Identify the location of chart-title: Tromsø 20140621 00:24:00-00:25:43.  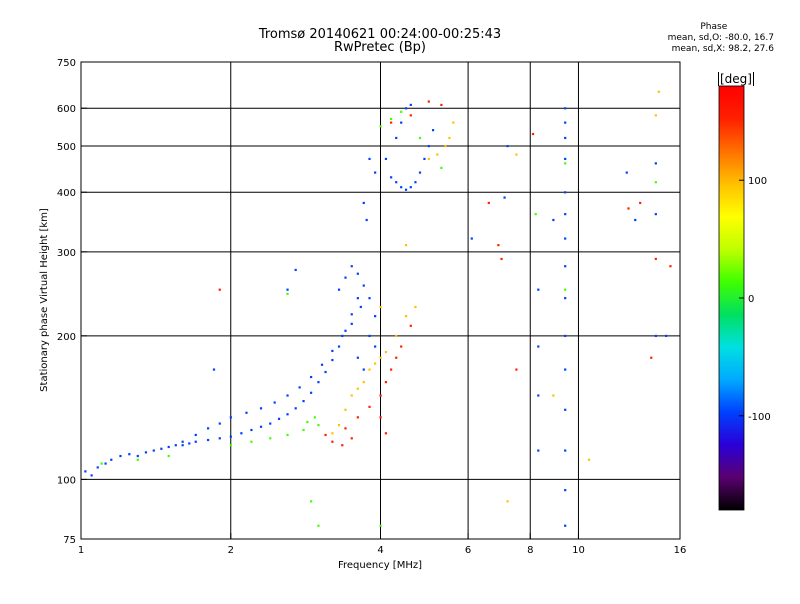
(380, 34).